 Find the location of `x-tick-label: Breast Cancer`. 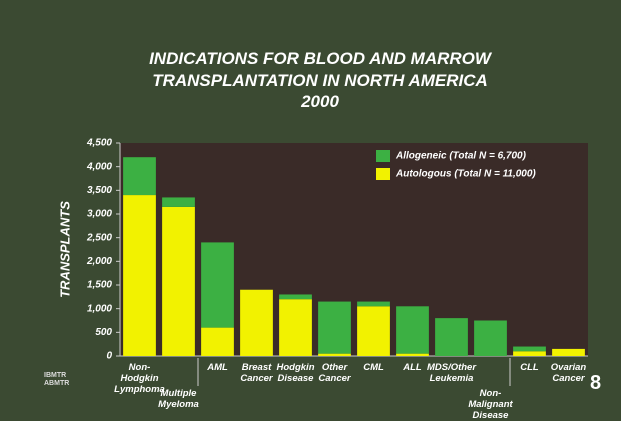

x-tick-label: Breast Cancer is located at coordinates (256, 373).